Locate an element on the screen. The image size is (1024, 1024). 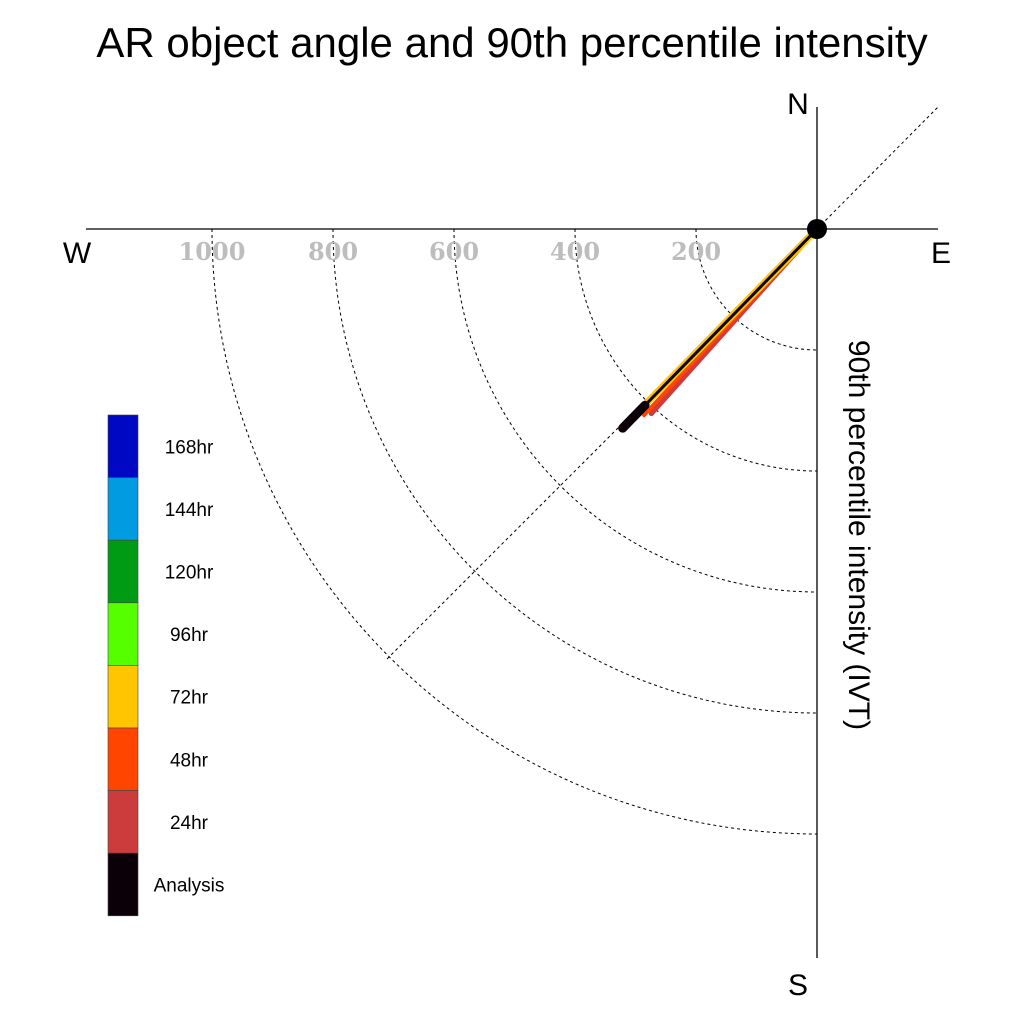
ring-label-1000: 1000 is located at coordinates (212, 251).